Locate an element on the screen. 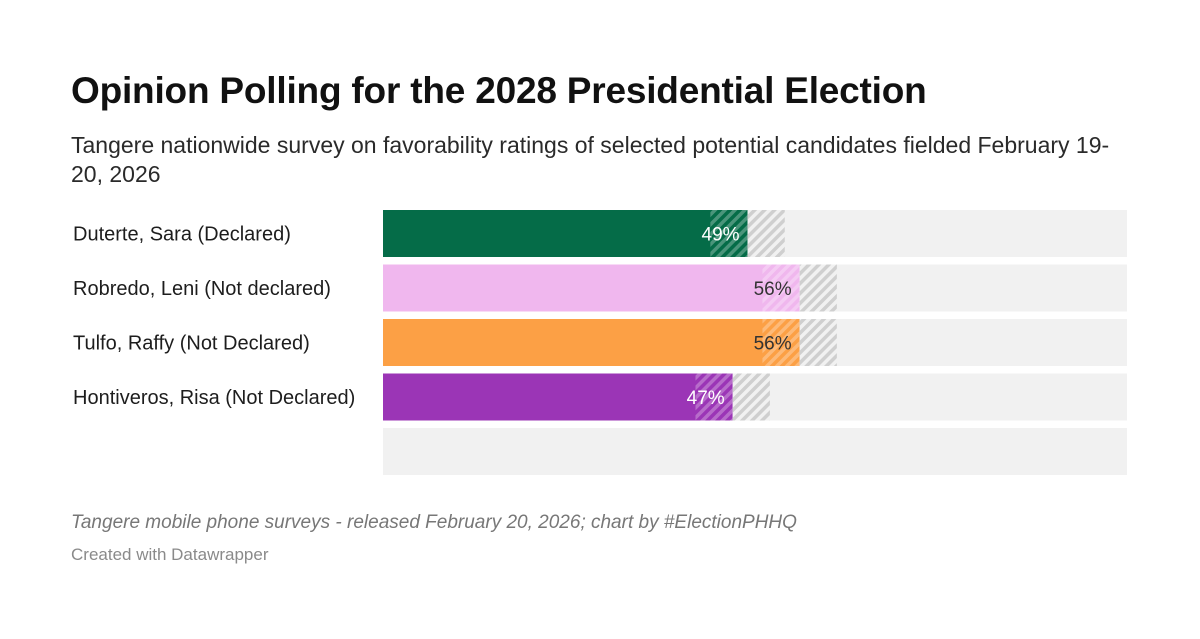 Image resolution: width=1200 pixels, height=639 pixels. category-label: Hontiveros, Risa (Not Declared) is located at coordinates (214, 398).